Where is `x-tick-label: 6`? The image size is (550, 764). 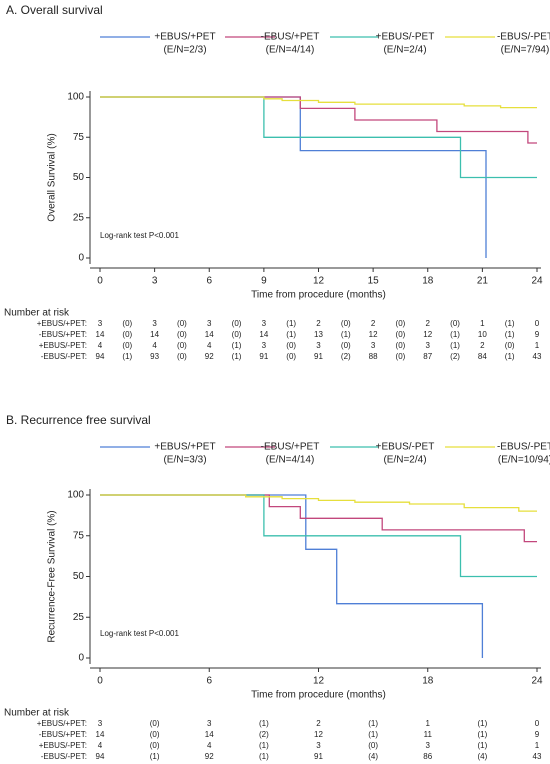
x-tick-label: 6 is located at coordinates (209, 281).